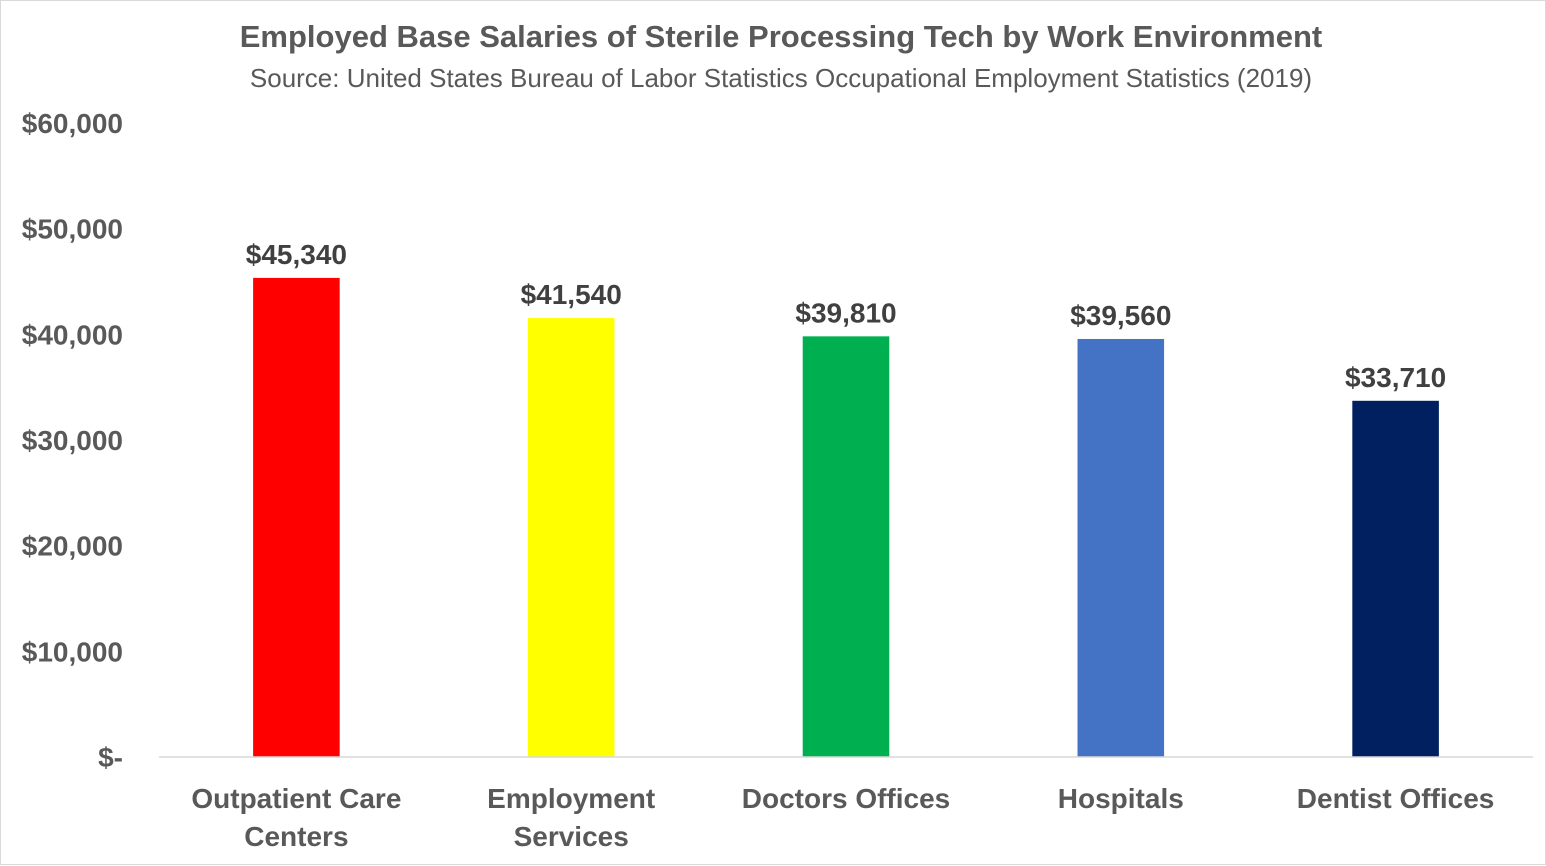  Describe the element at coordinates (72, 334) in the screenshot. I see `y-tick-label: $40,000` at that location.